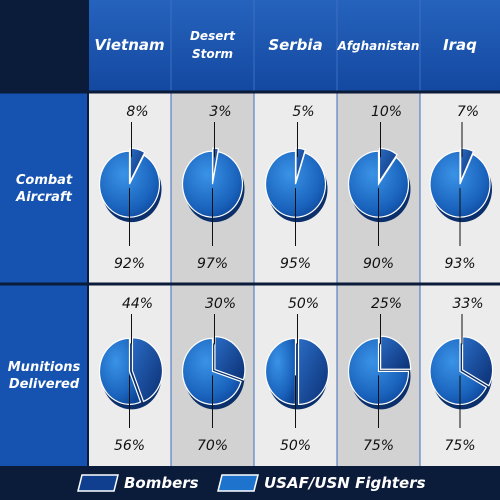  What do you see at coordinates (213, 36) in the screenshot?
I see `column-header-label: Desert` at bounding box center [213, 36].